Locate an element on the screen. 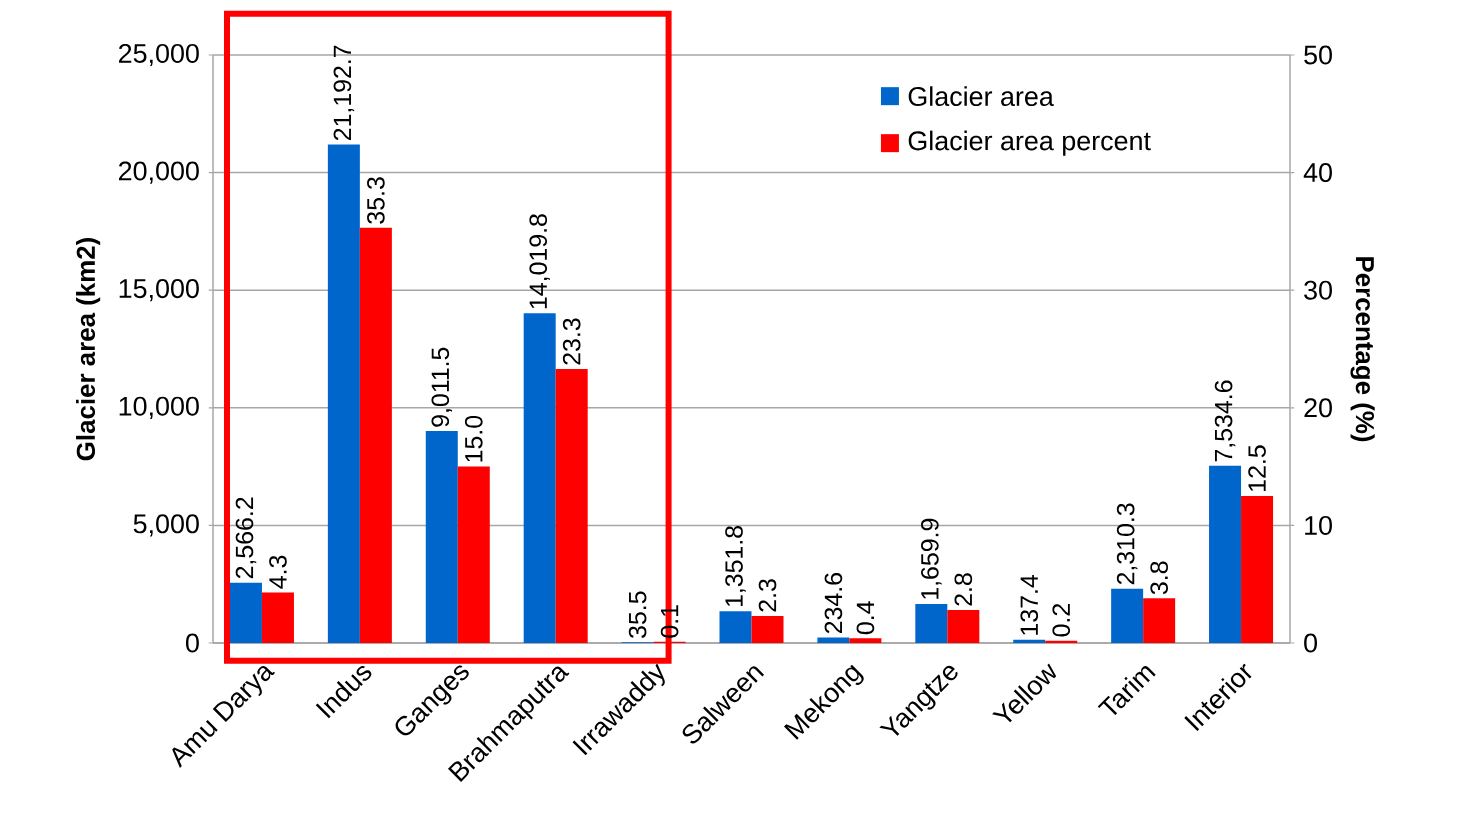 The height and width of the screenshot is (823, 1457). data-label: 4.3 is located at coordinates (278, 572).